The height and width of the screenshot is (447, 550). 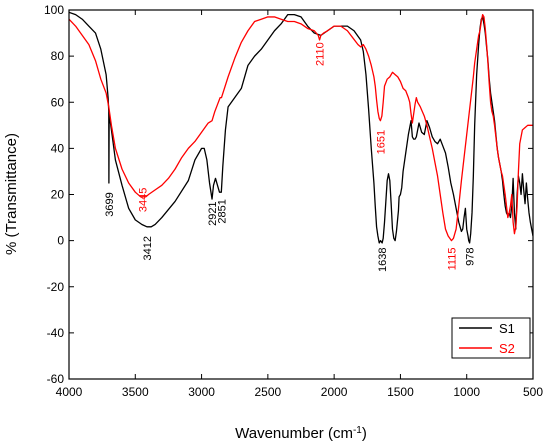 I want to click on y-tick-label: 40, so click(x=58, y=148).